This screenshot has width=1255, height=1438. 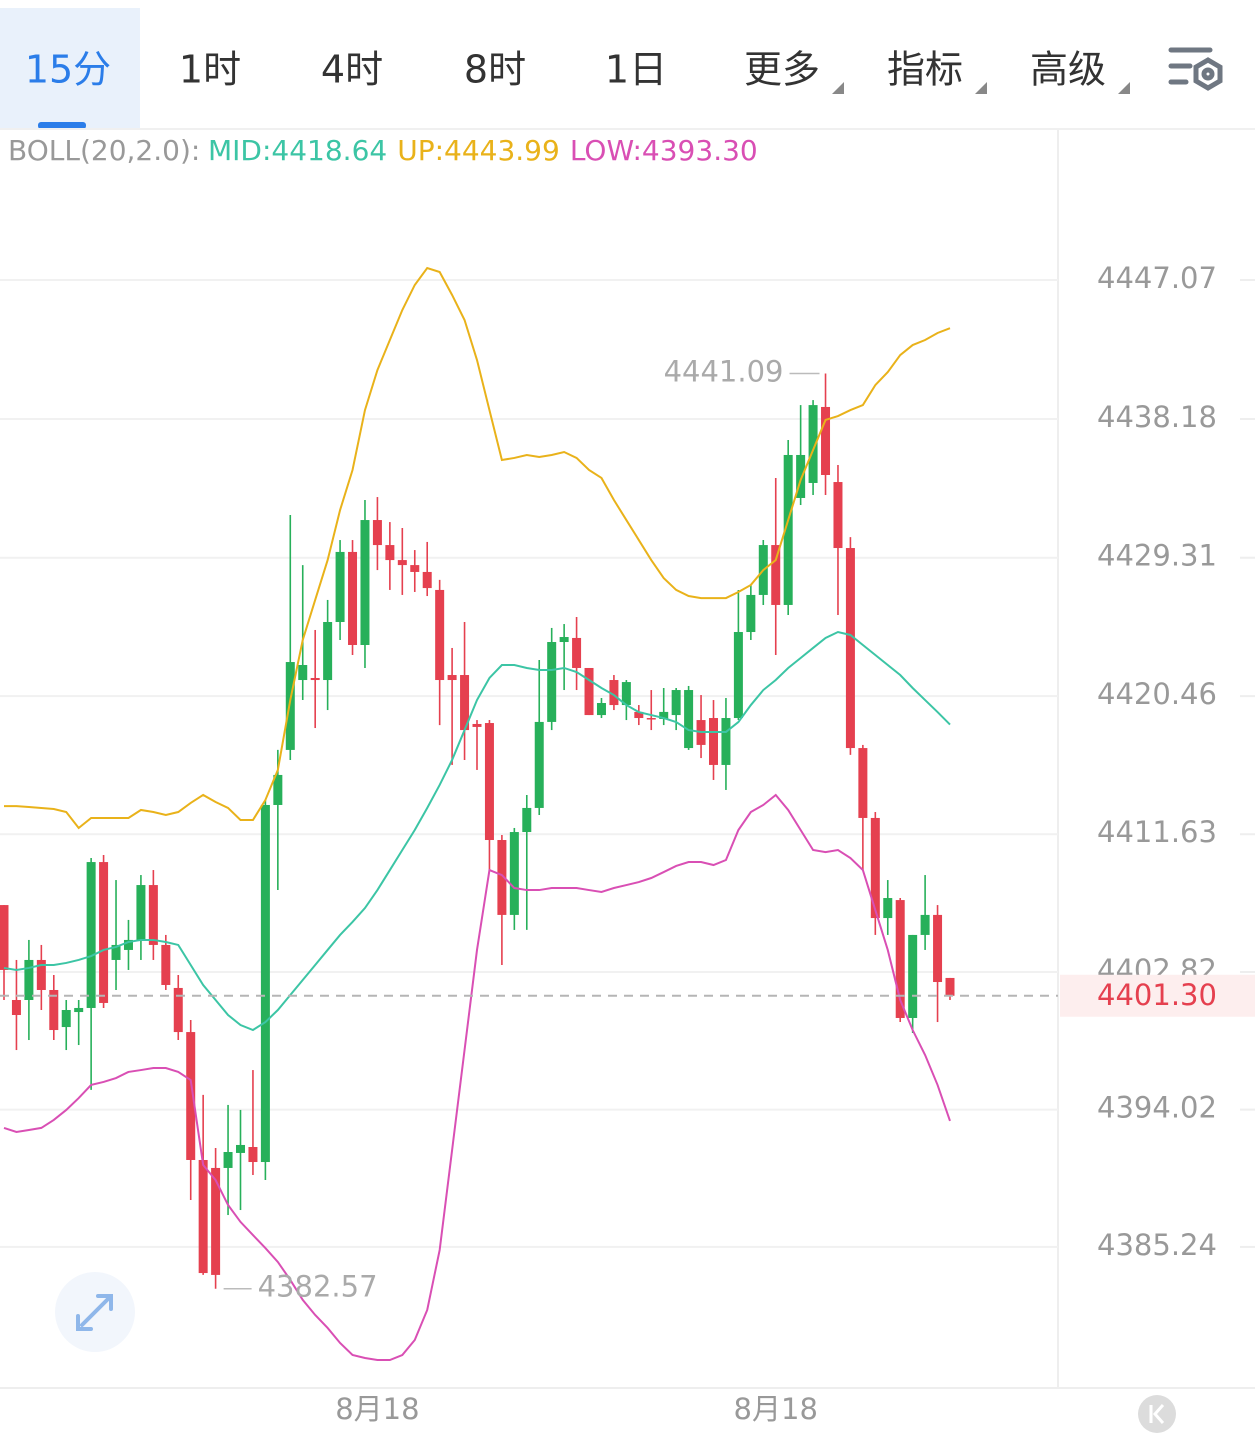 What do you see at coordinates (352, 70) in the screenshot?
I see `tab: 4时` at bounding box center [352, 70].